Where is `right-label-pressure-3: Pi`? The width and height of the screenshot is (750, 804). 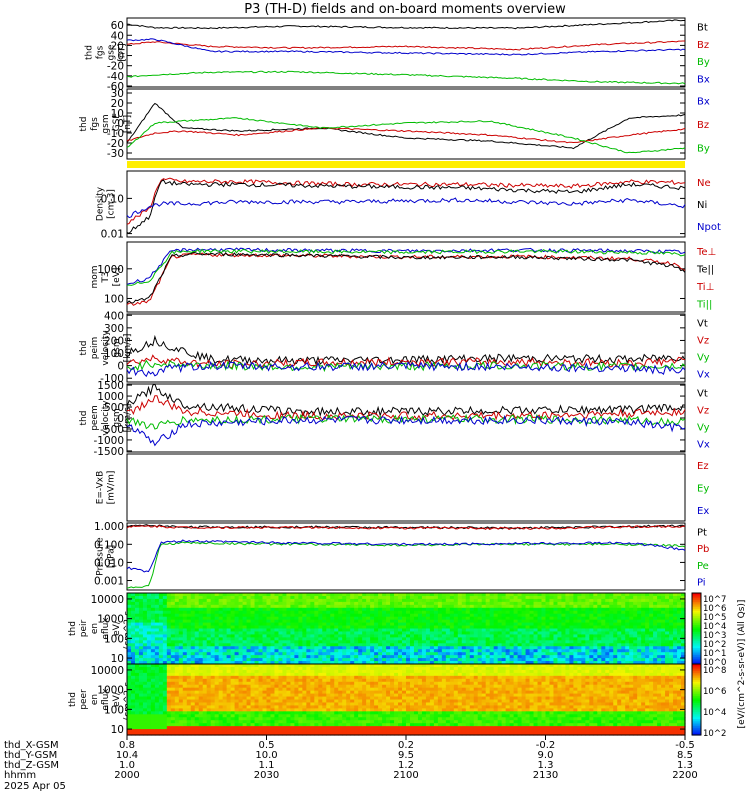
right-label-pressure-3: Pi is located at coordinates (701, 583).